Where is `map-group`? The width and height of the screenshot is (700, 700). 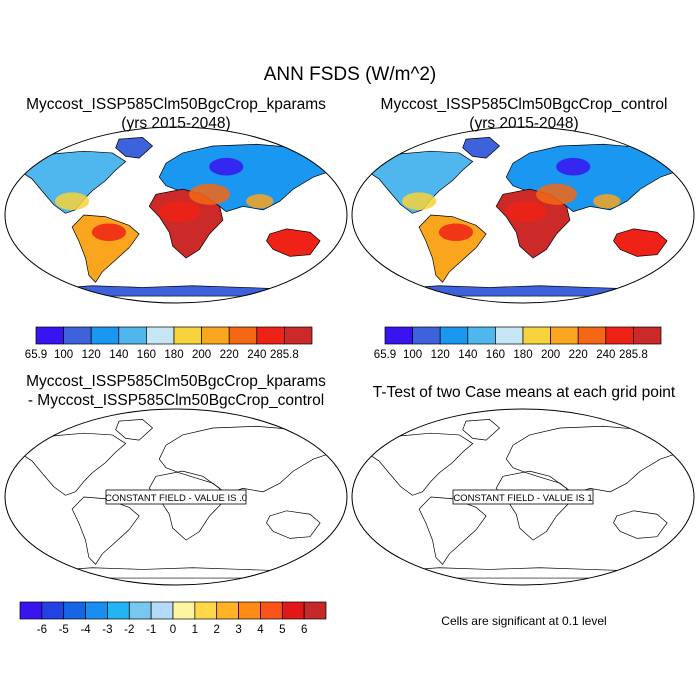
map-group is located at coordinates (523, 215).